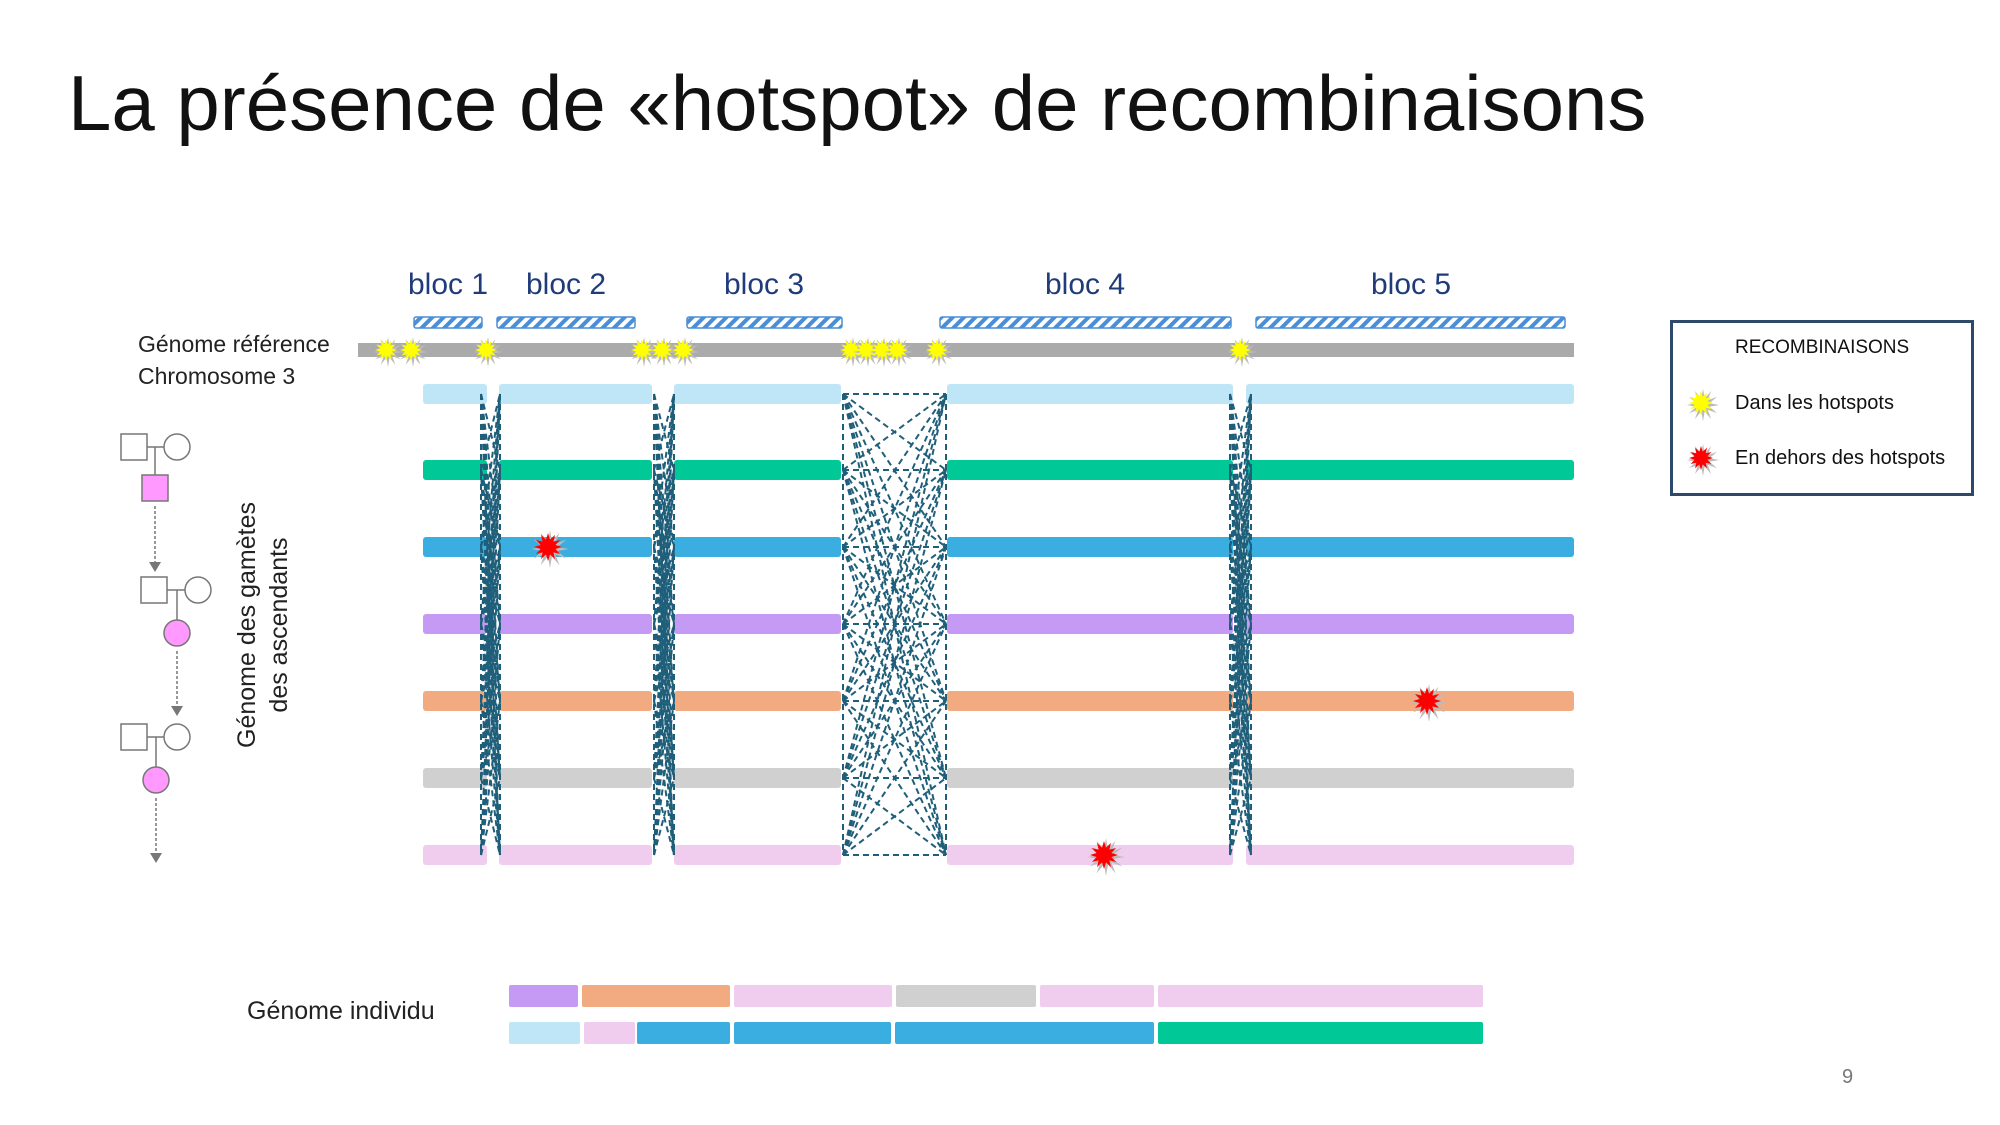  What do you see at coordinates (1411, 284) in the screenshot?
I see `bloc-label-5: bloc 5` at bounding box center [1411, 284].